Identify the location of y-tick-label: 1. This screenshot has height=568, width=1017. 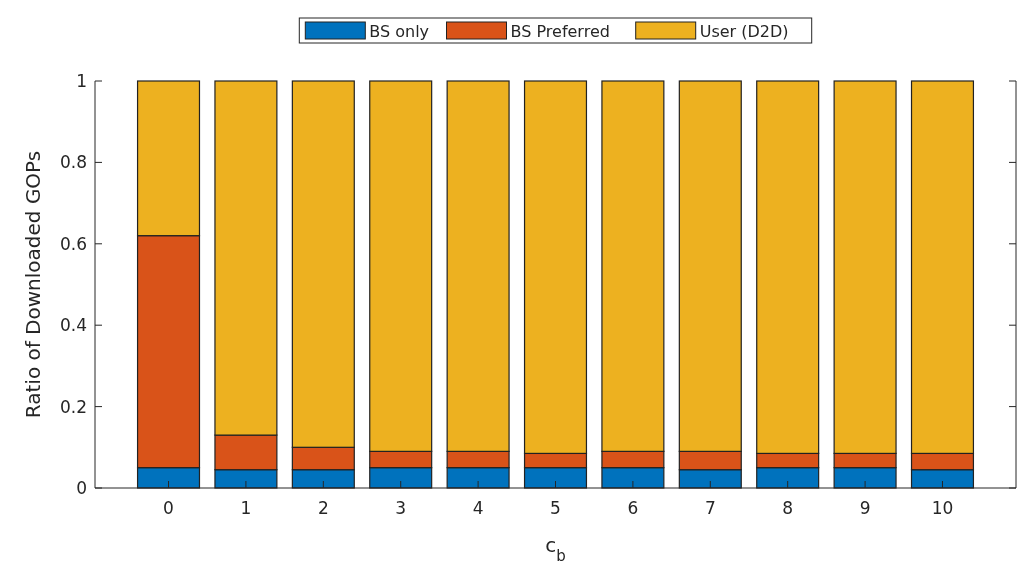
(81, 80).